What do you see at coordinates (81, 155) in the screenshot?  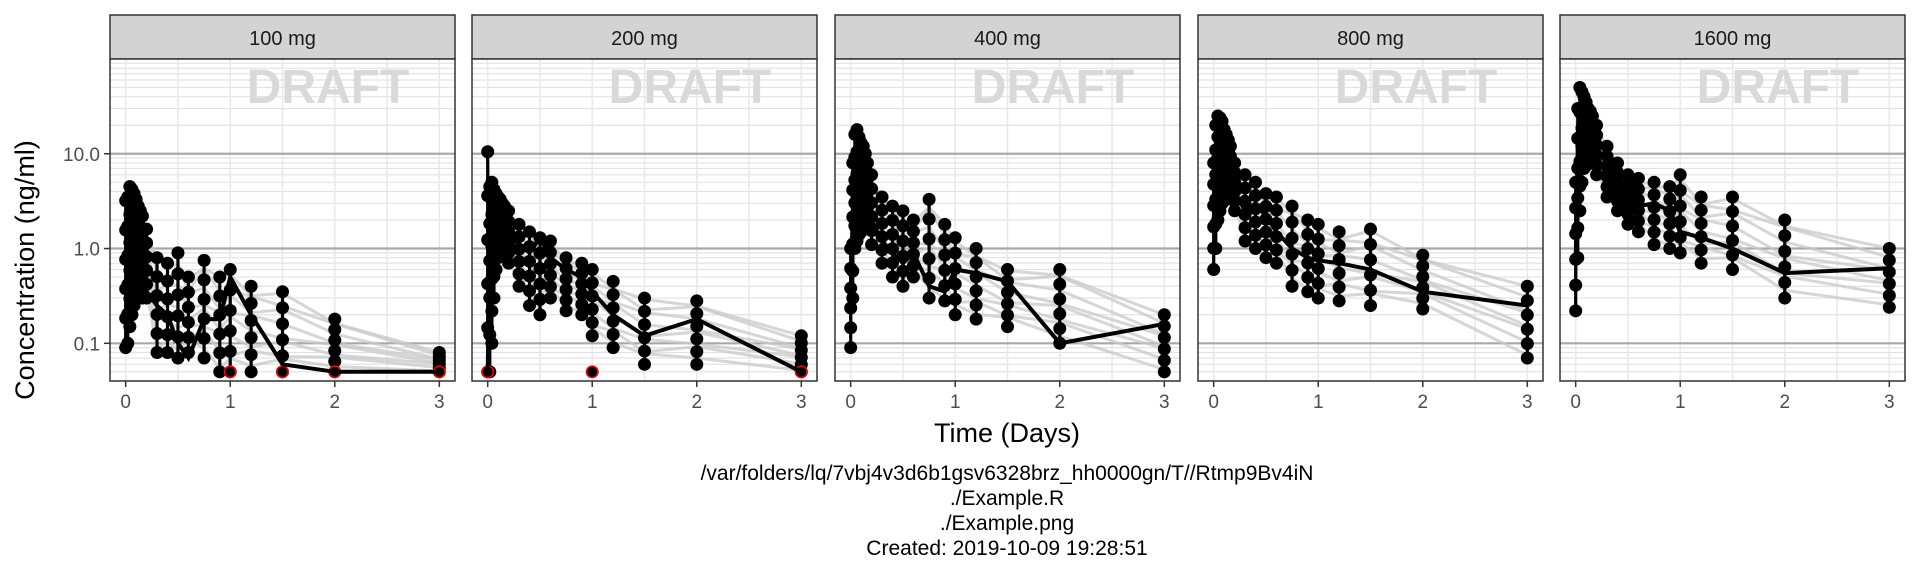 I see `y-tick-label: 10.0` at bounding box center [81, 155].